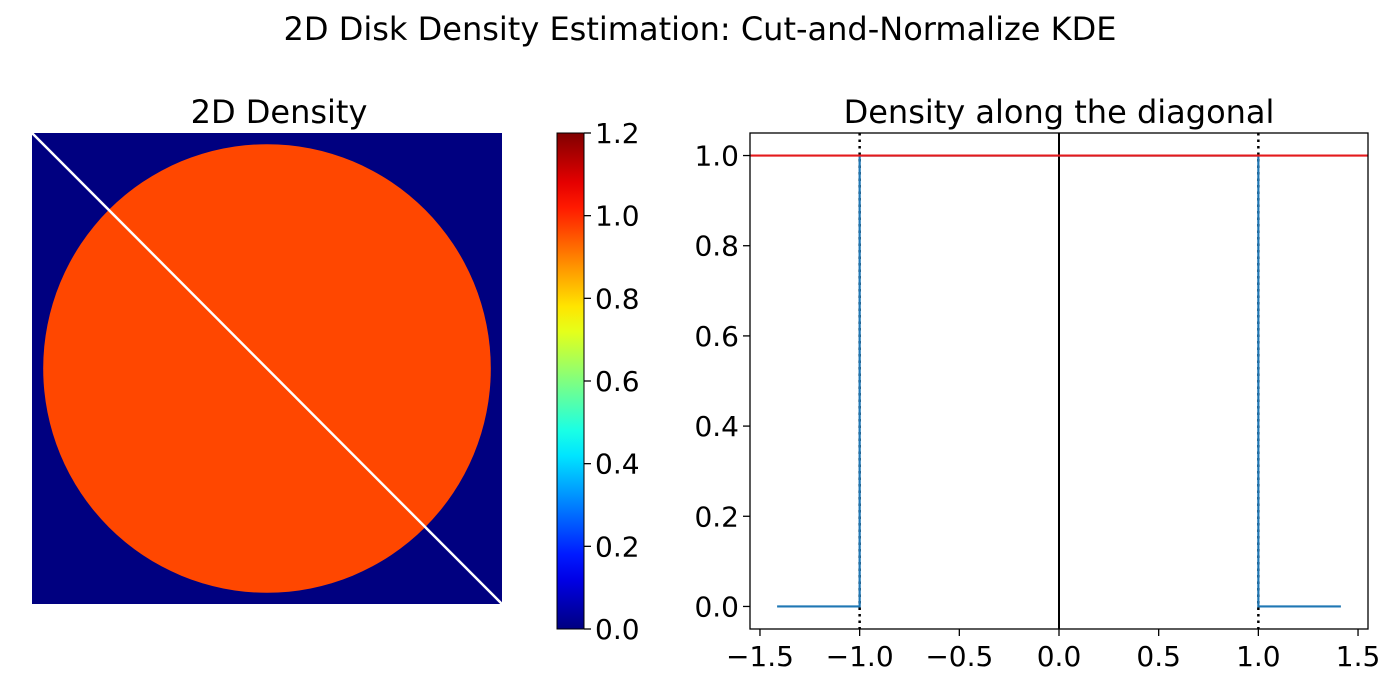 This screenshot has height=700, width=1400. What do you see at coordinates (716, 606) in the screenshot?
I see `y-tick-label: 0.0` at bounding box center [716, 606].